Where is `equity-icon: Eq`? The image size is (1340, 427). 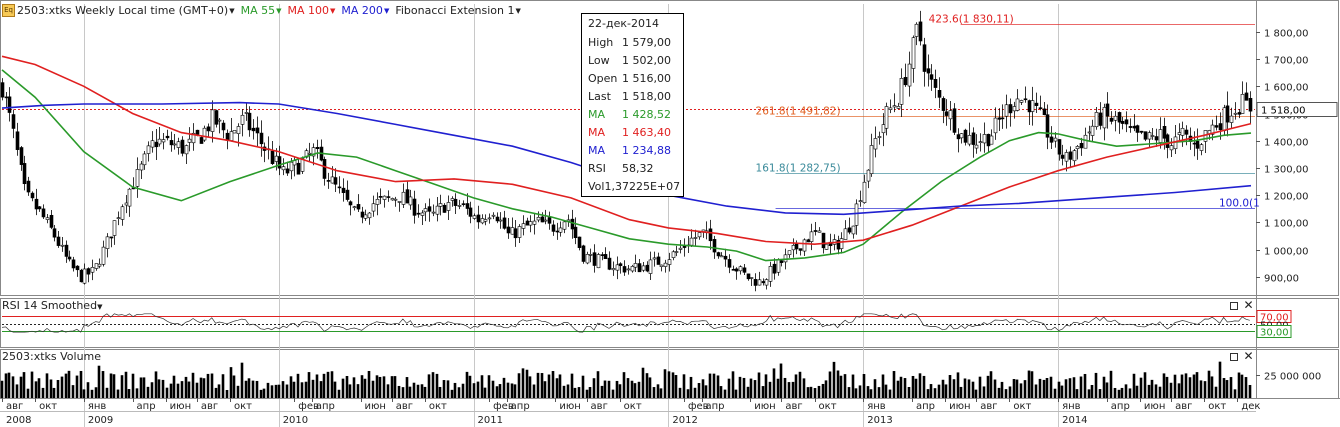 equity-icon: Eq is located at coordinates (8, 10).